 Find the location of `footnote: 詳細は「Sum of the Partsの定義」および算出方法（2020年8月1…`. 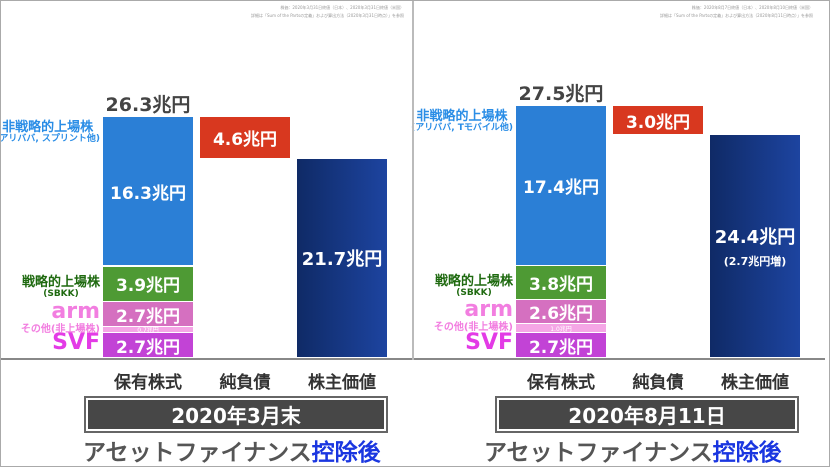

footnote: 詳細は「Sum of the Partsの定義」および算出方法（2020年8月1… is located at coordinates (736, 15).